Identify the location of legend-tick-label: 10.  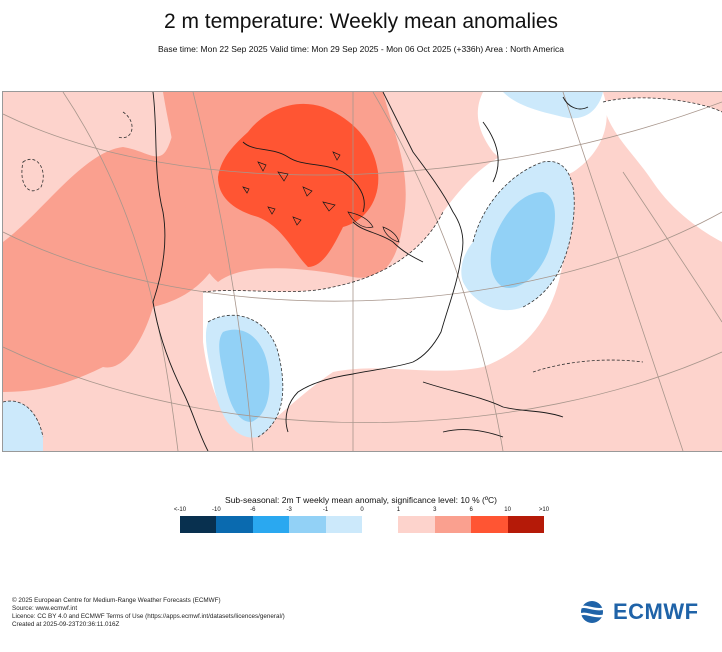
(507, 510).